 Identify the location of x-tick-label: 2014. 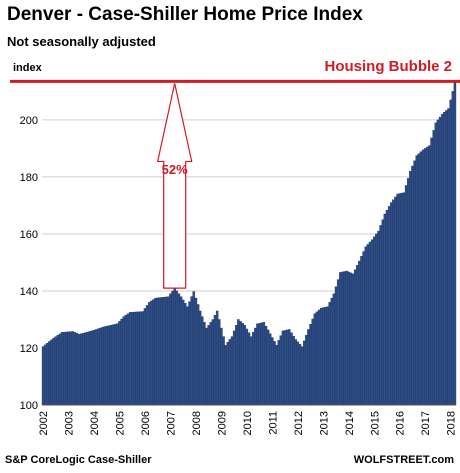
(350, 423).